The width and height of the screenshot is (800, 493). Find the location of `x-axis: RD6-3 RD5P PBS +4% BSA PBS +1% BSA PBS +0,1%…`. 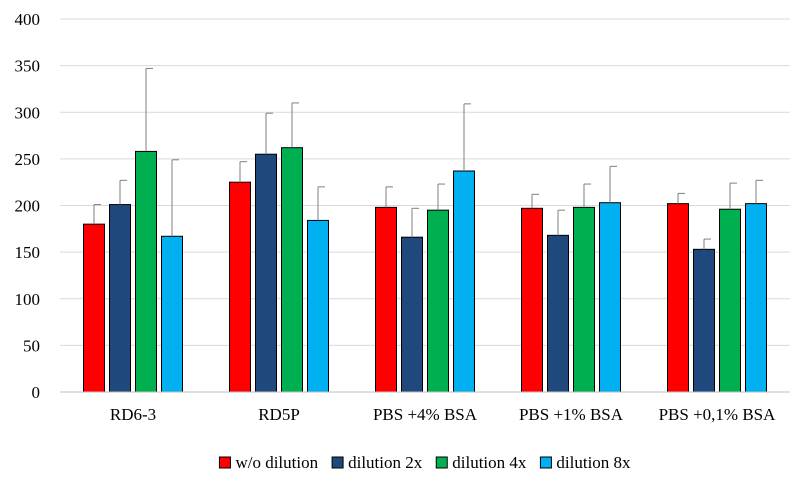

x-axis: RD6-3 RD5P PBS +4% BSA PBS +1% BSA PBS +0,1%… is located at coordinates (443, 414).